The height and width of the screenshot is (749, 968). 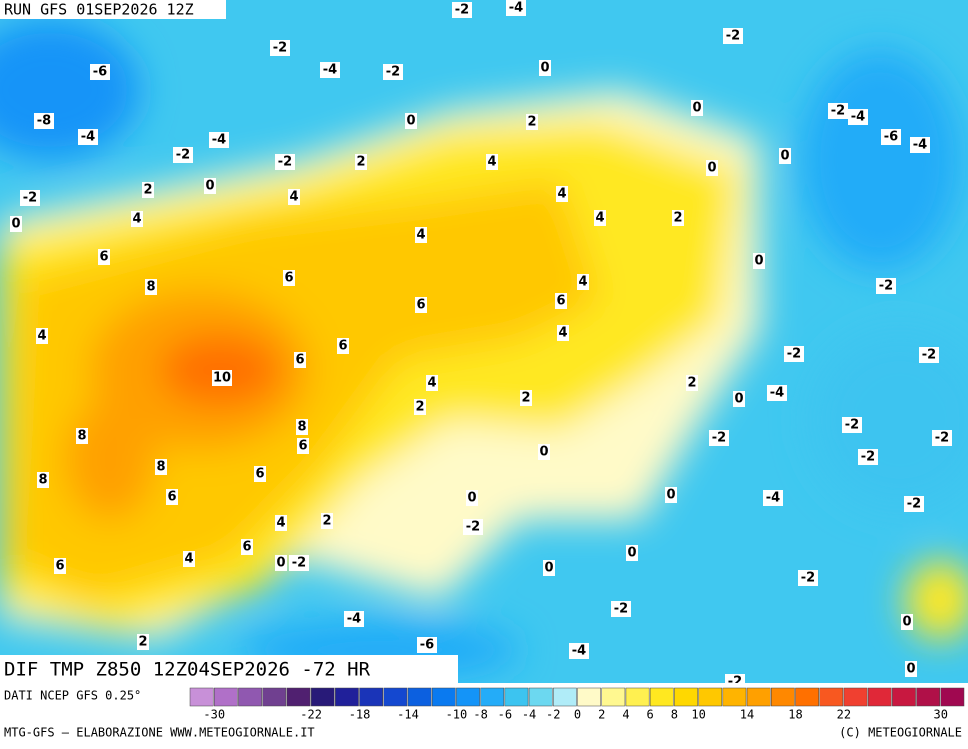 What do you see at coordinates (229, 669) in the screenshot?
I see `caption-box` at bounding box center [229, 669].